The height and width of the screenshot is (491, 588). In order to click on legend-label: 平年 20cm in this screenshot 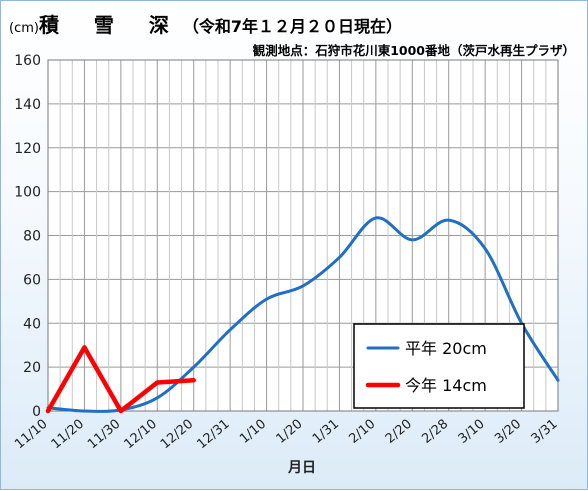, I will do `click(446, 348)`.